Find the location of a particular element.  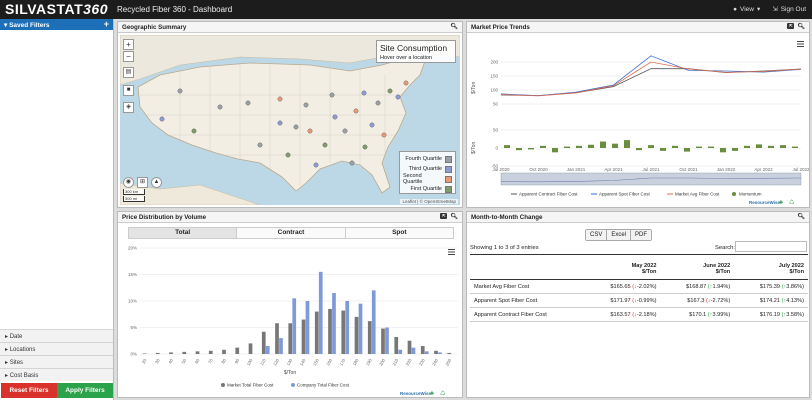

x-tick-label: 160 is located at coordinates (329, 361).